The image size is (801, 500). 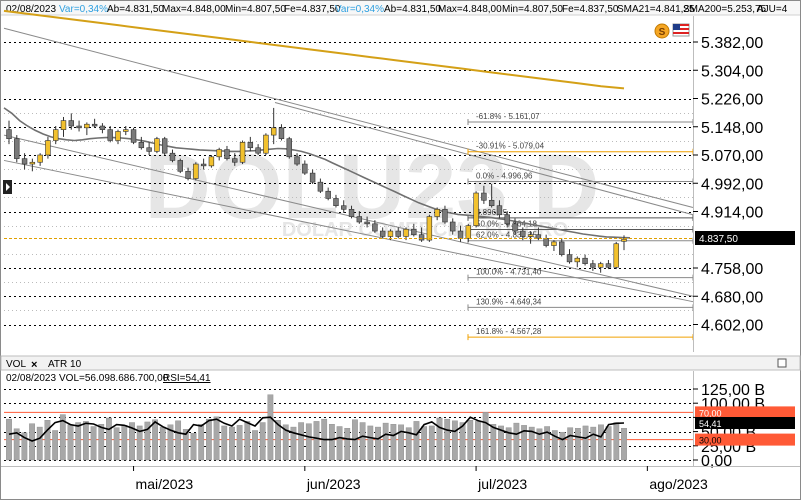 I want to click on fib-level-label: 0.0% - 4.996,96, so click(x=504, y=175).